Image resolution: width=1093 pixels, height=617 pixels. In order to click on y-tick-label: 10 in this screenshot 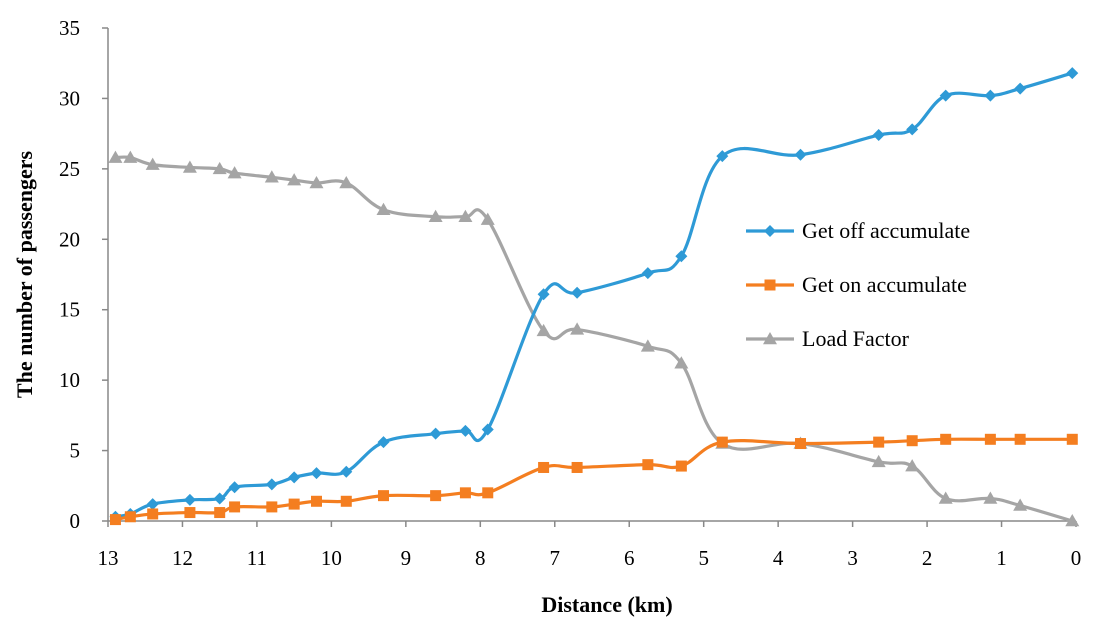, I will do `click(69, 380)`.